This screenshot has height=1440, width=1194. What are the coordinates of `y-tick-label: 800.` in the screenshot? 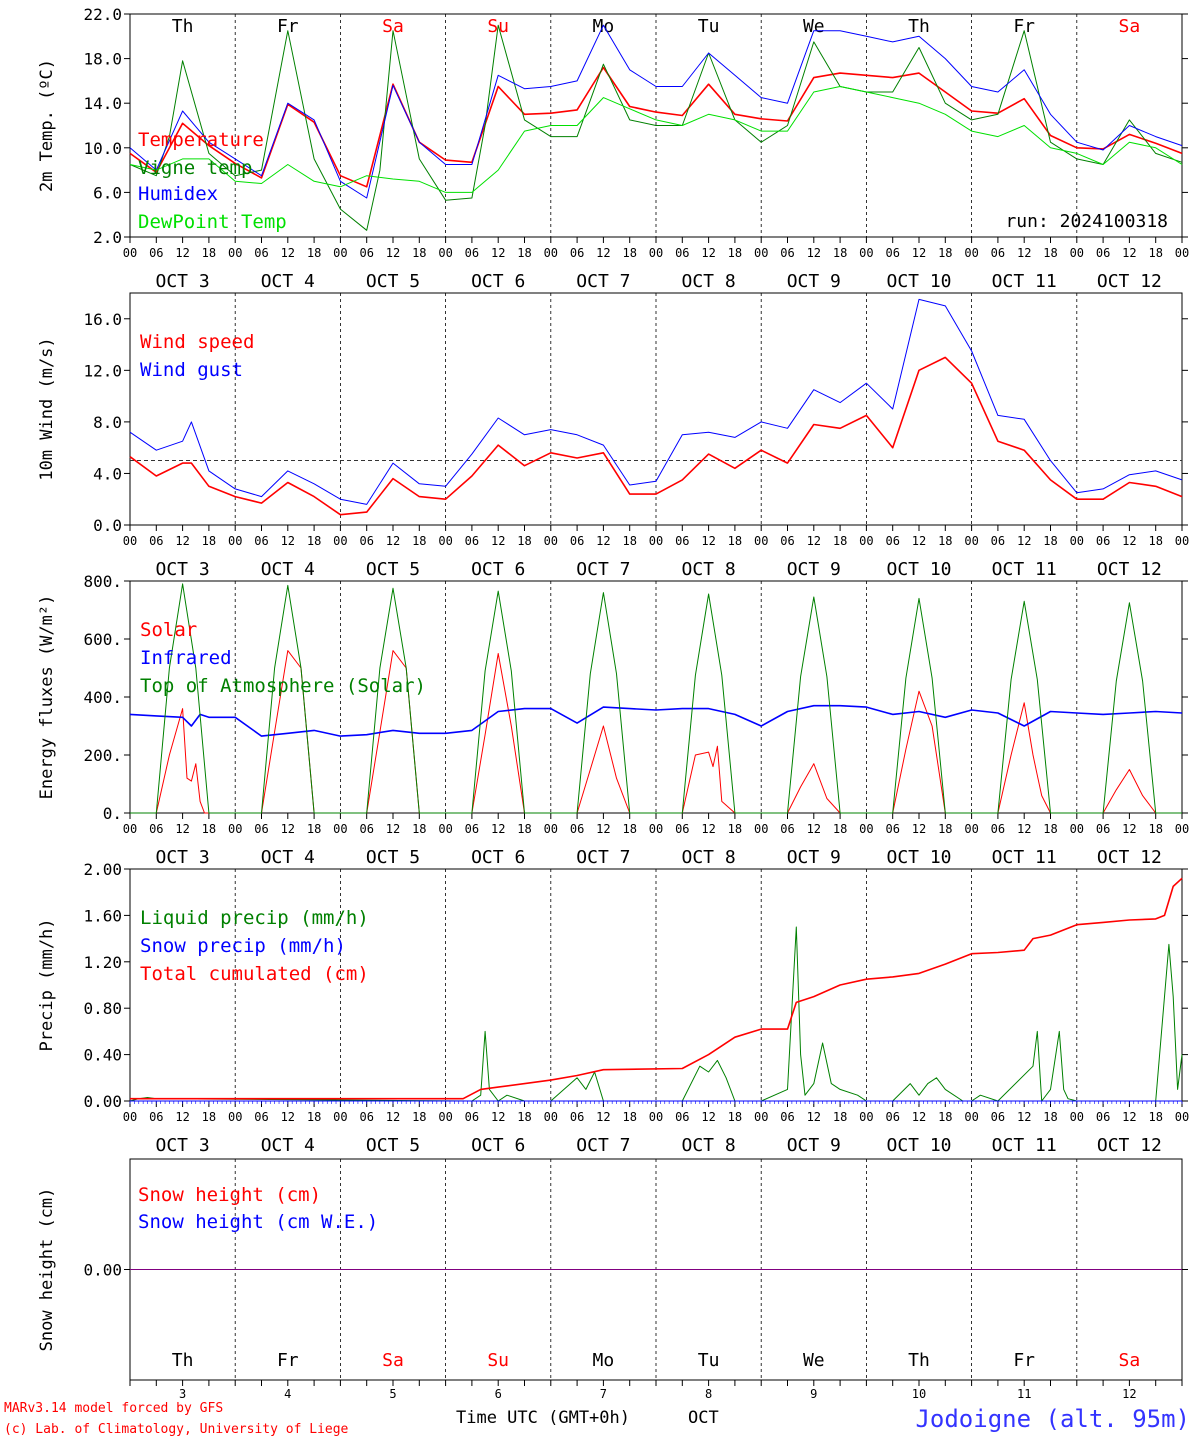 It's located at (102, 581).